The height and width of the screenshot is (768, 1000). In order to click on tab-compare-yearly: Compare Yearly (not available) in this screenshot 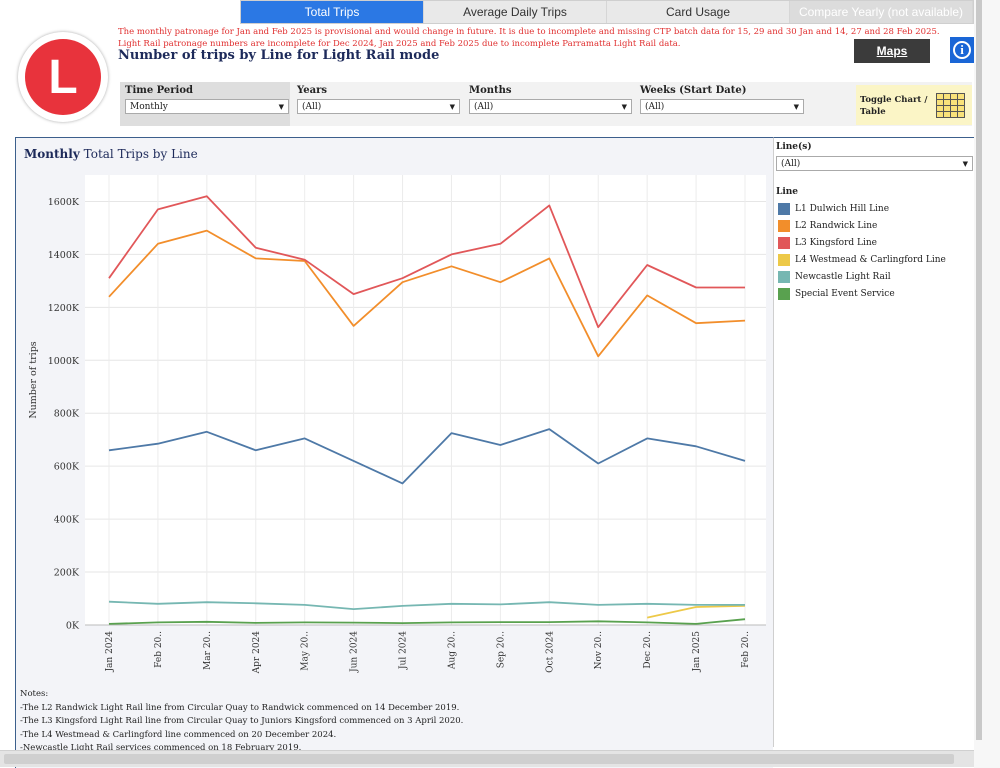, I will do `click(881, 12)`.